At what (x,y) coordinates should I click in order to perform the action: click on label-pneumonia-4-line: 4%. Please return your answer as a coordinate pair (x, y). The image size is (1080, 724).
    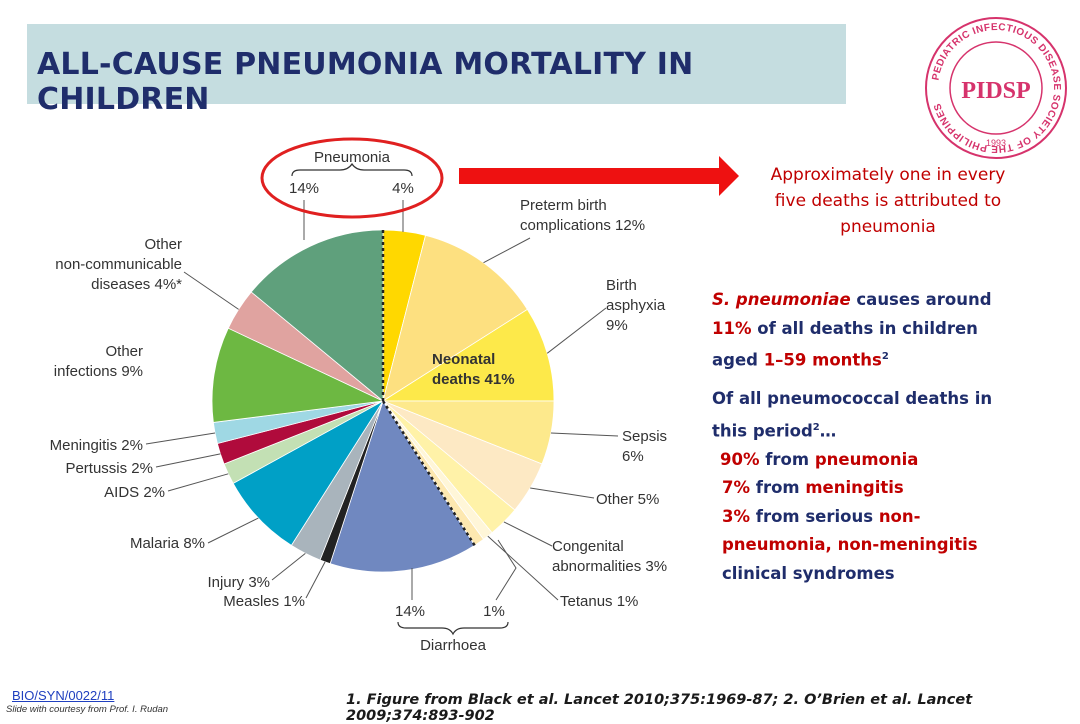
    Looking at the image, I should click on (403, 188).